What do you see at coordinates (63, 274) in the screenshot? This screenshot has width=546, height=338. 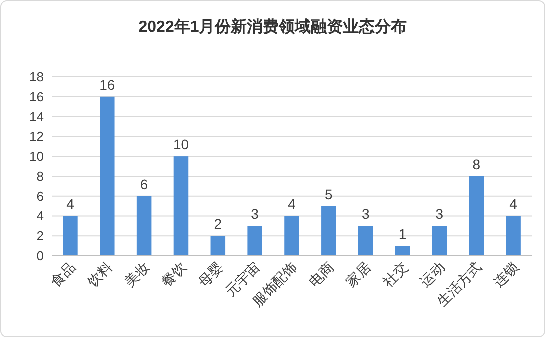 I see `x-tick-label: 食品` at bounding box center [63, 274].